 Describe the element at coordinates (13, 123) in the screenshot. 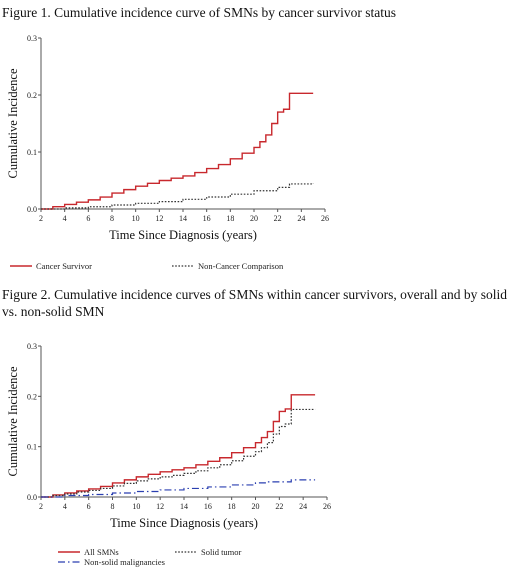

I see `chart1-y-axis-label: Cumulative Incidence` at that location.